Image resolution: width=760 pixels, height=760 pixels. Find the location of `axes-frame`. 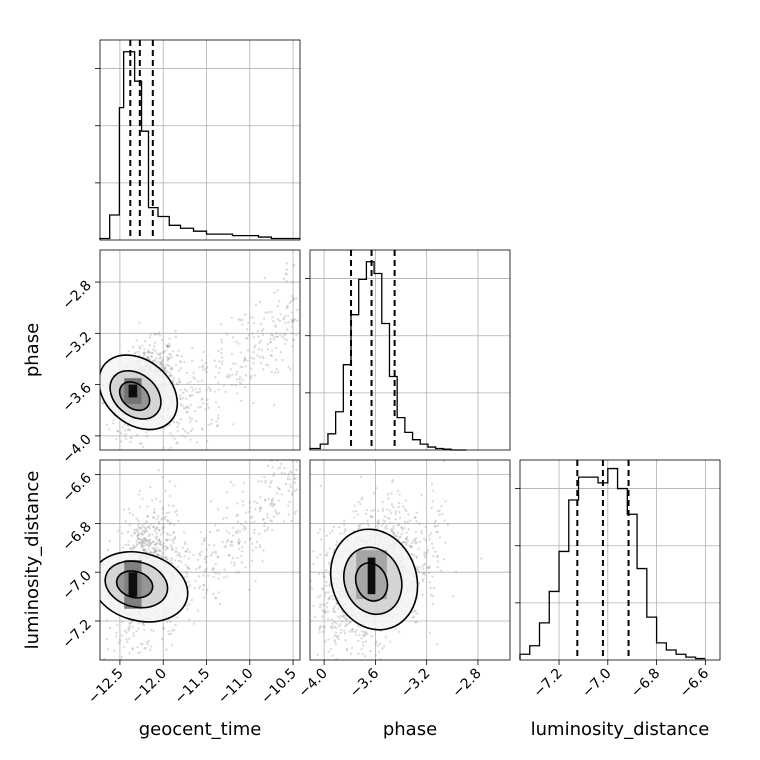

axes-frame is located at coordinates (200, 560).